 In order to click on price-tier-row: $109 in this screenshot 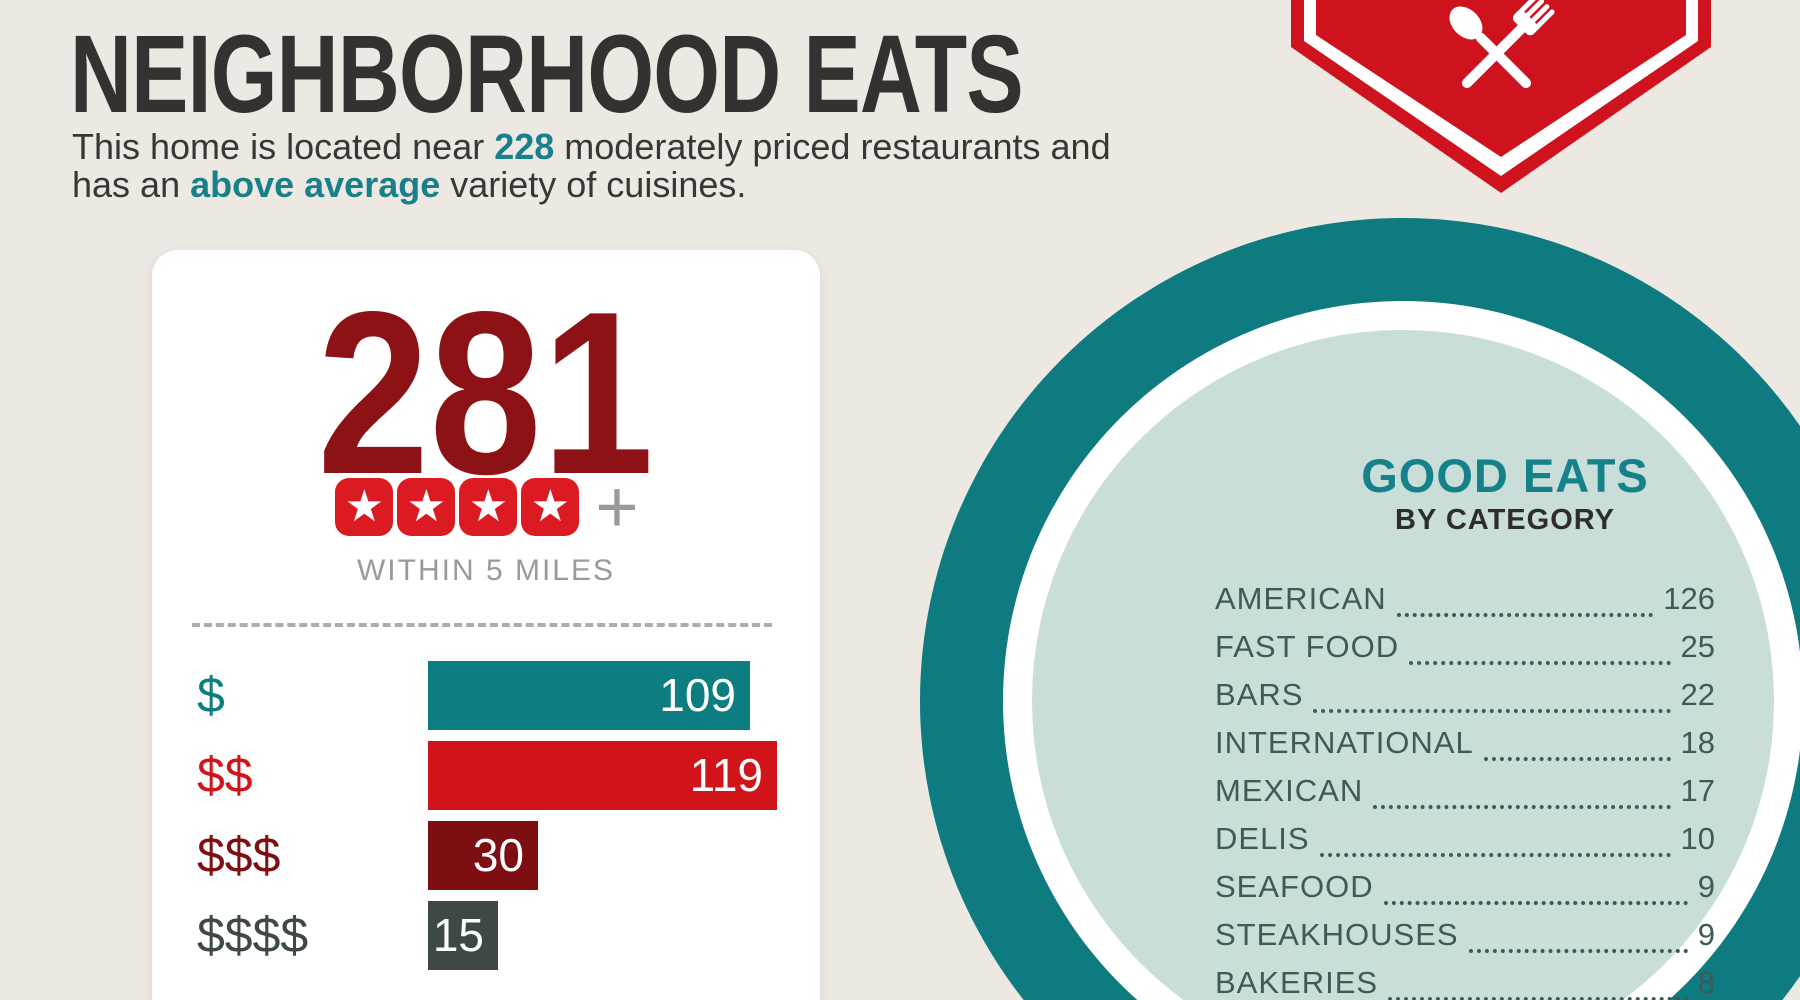, I will do `click(486, 695)`.